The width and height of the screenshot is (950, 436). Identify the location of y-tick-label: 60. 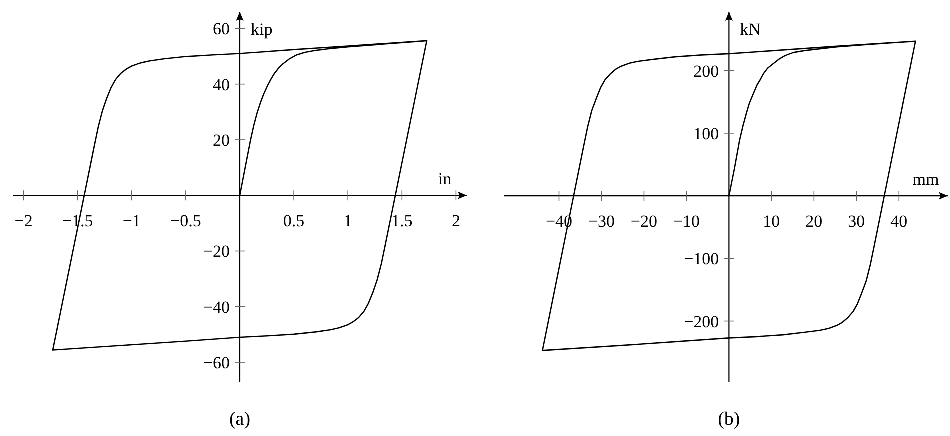
(221, 29).